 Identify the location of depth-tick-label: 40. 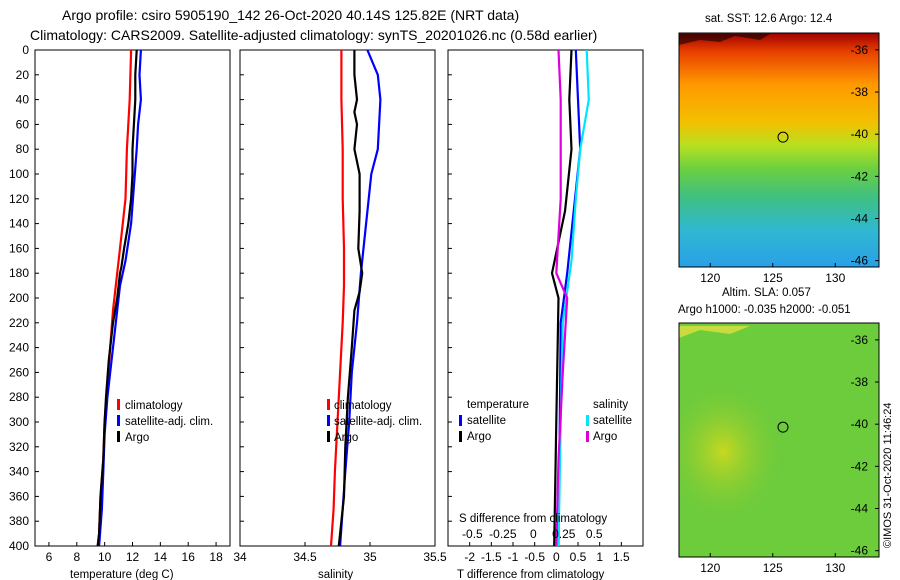
(23, 100).